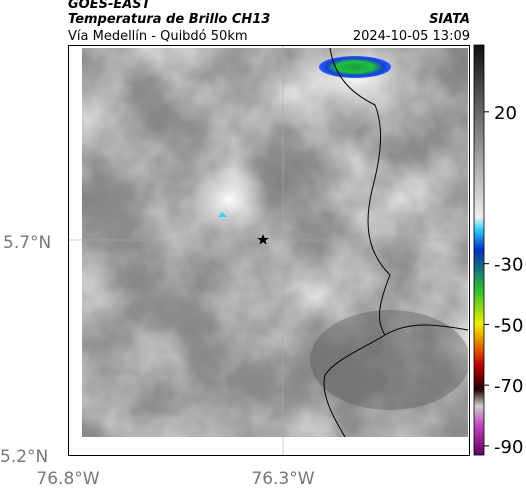 The image size is (526, 491). What do you see at coordinates (158, 36) in the screenshot?
I see `subtitle: Vía Medellín - Quibdó 50km` at bounding box center [158, 36].